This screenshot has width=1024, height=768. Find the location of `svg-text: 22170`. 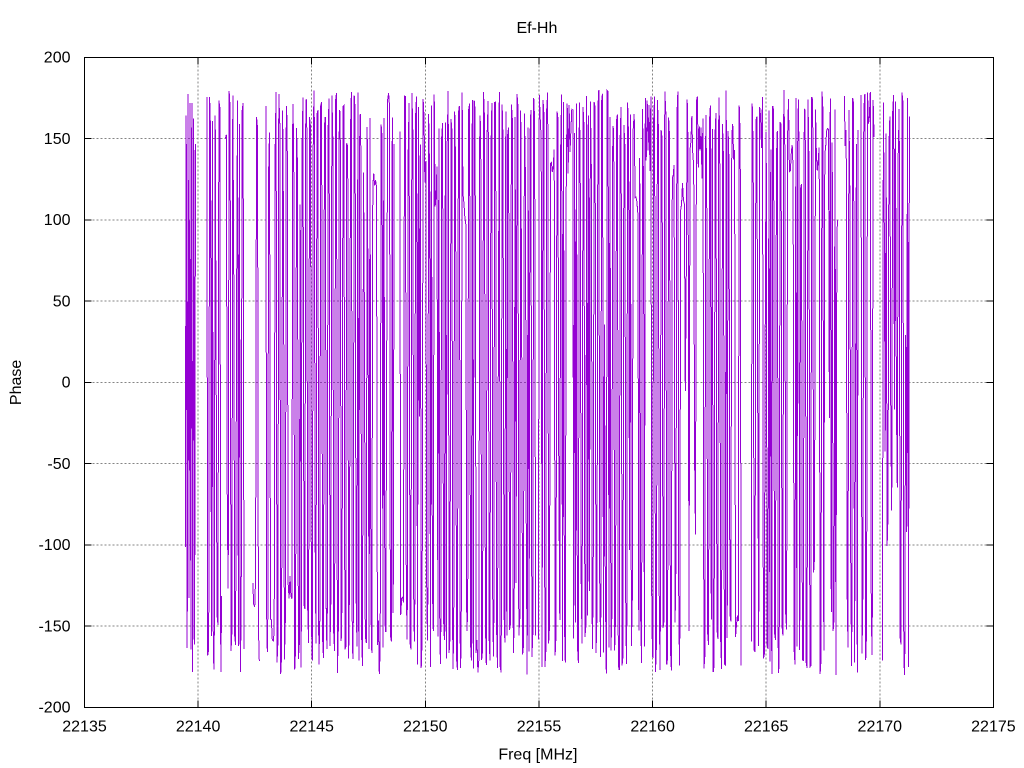

svg-text: 22170 is located at coordinates (880, 727).